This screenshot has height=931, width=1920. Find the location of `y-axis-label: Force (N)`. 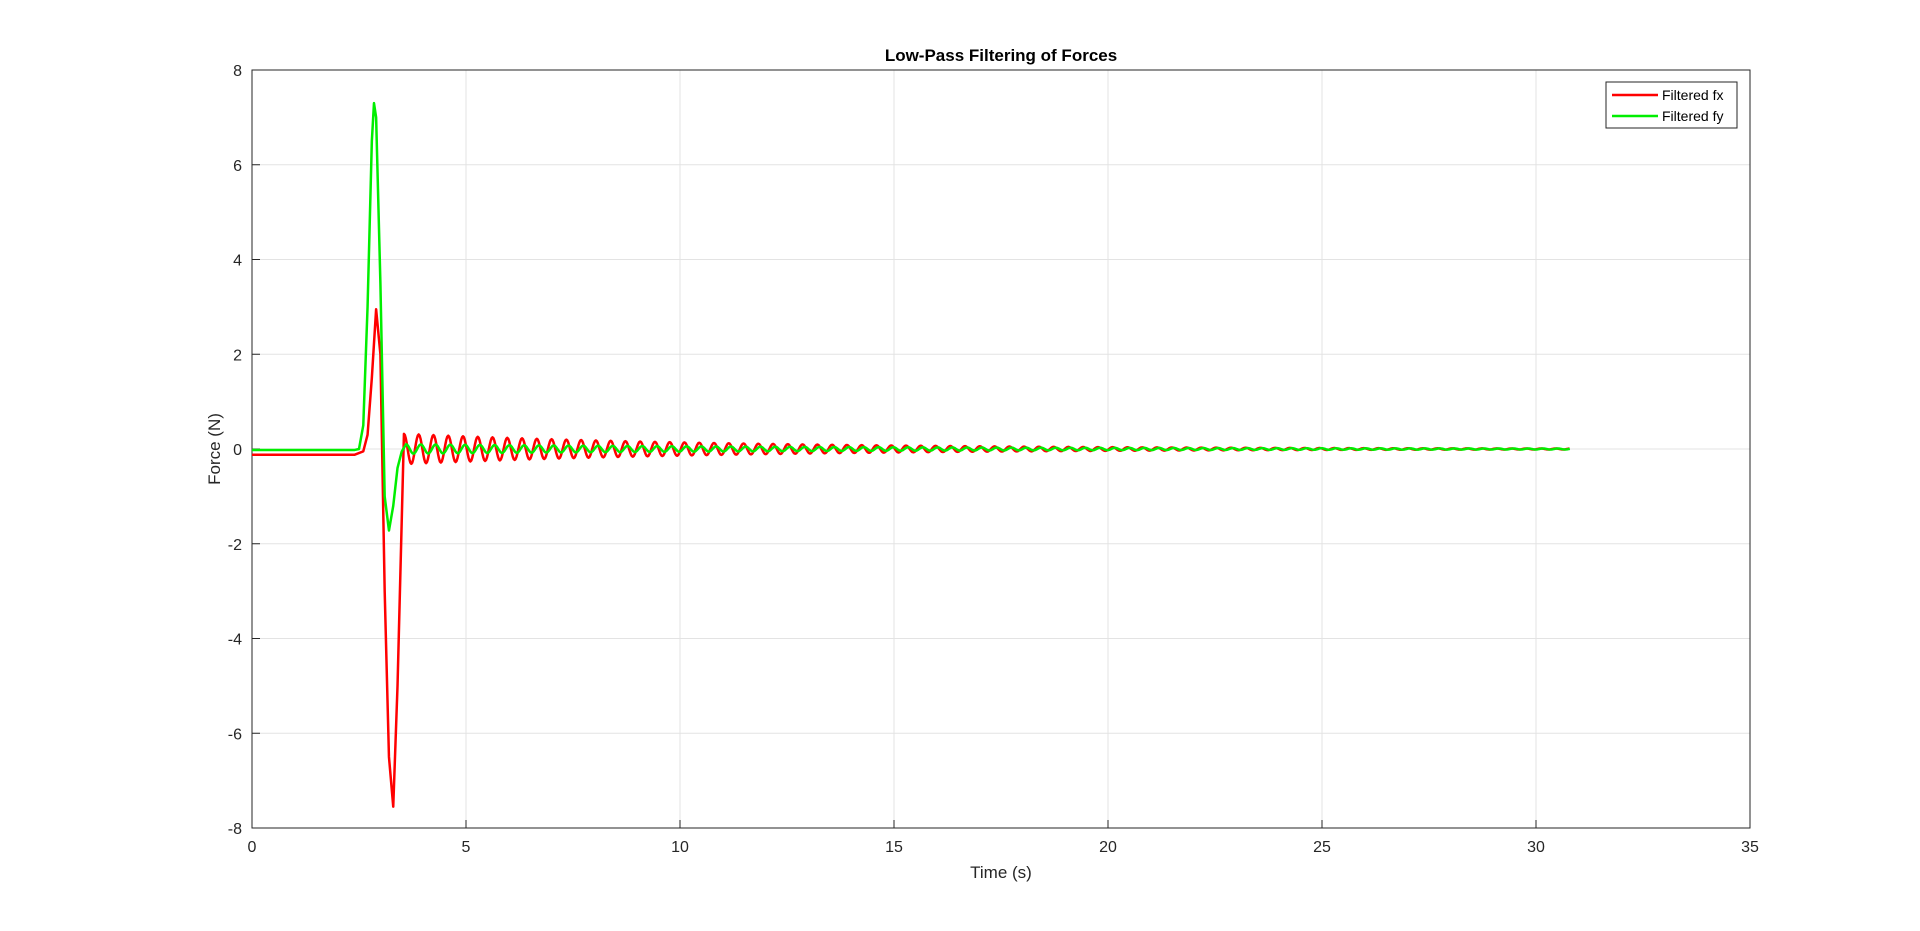

y-axis-label: Force (N) is located at coordinates (214, 449).